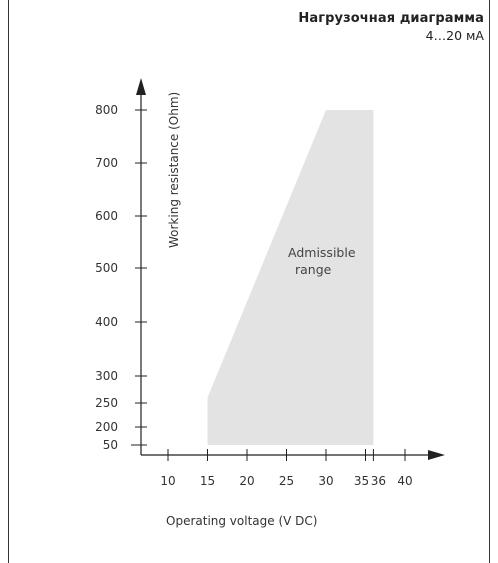 Image resolution: width=498 pixels, height=563 pixels. What do you see at coordinates (378, 481) in the screenshot?
I see `x-tick-label-36: 36` at bounding box center [378, 481].